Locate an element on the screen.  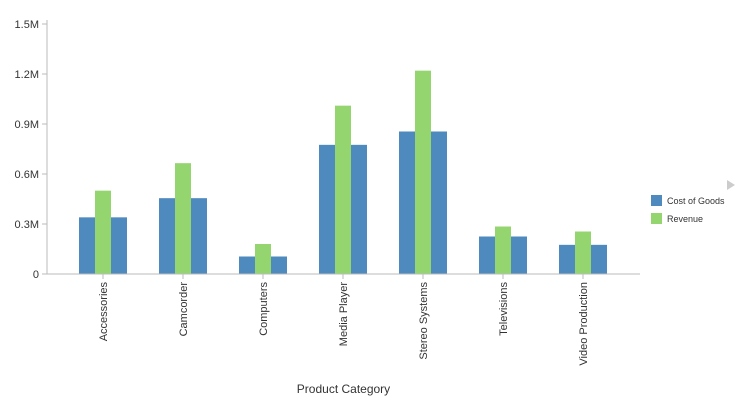
y-tick-label: 0.9M is located at coordinates (27, 125).